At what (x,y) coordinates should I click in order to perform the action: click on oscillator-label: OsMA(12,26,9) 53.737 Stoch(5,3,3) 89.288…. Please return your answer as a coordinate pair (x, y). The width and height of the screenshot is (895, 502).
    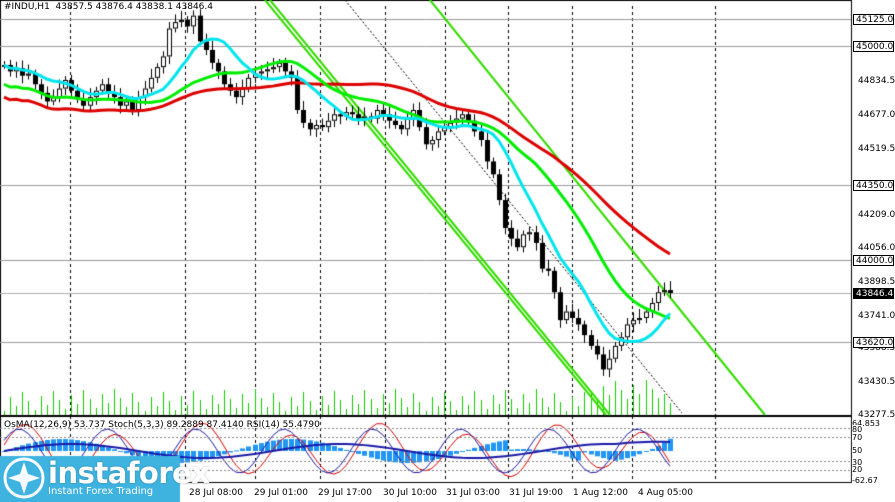
    Looking at the image, I should click on (162, 425).